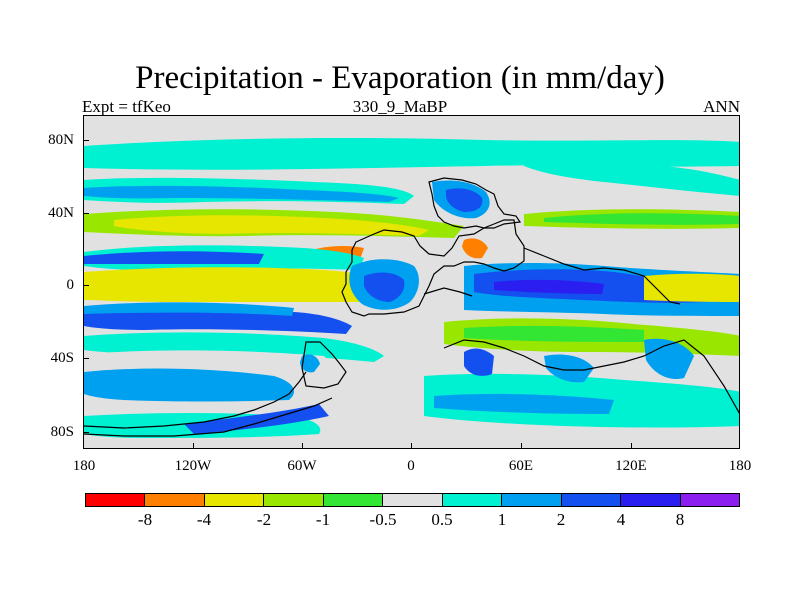 The width and height of the screenshot is (800, 600). What do you see at coordinates (61, 213) in the screenshot?
I see `y-tick-label: 40N` at bounding box center [61, 213].